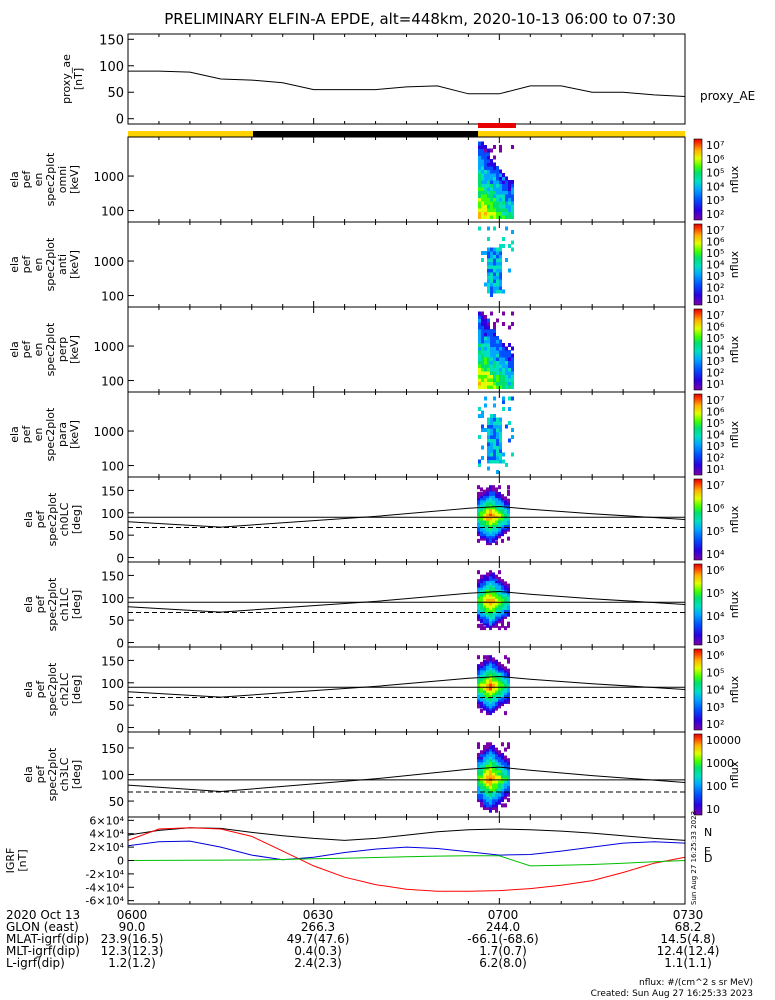 The width and height of the screenshot is (775, 1000). What do you see at coordinates (715, 276) in the screenshot?
I see `spec2plot_anti-cbar-tick: 10³` at bounding box center [715, 276].